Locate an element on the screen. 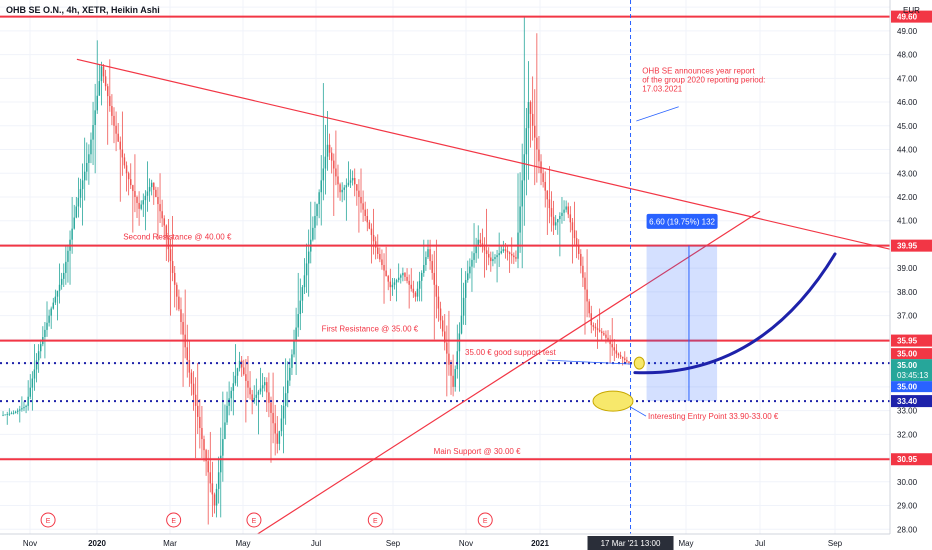 This screenshot has width=932, height=550. x-tick-label: Mar is located at coordinates (170, 543).